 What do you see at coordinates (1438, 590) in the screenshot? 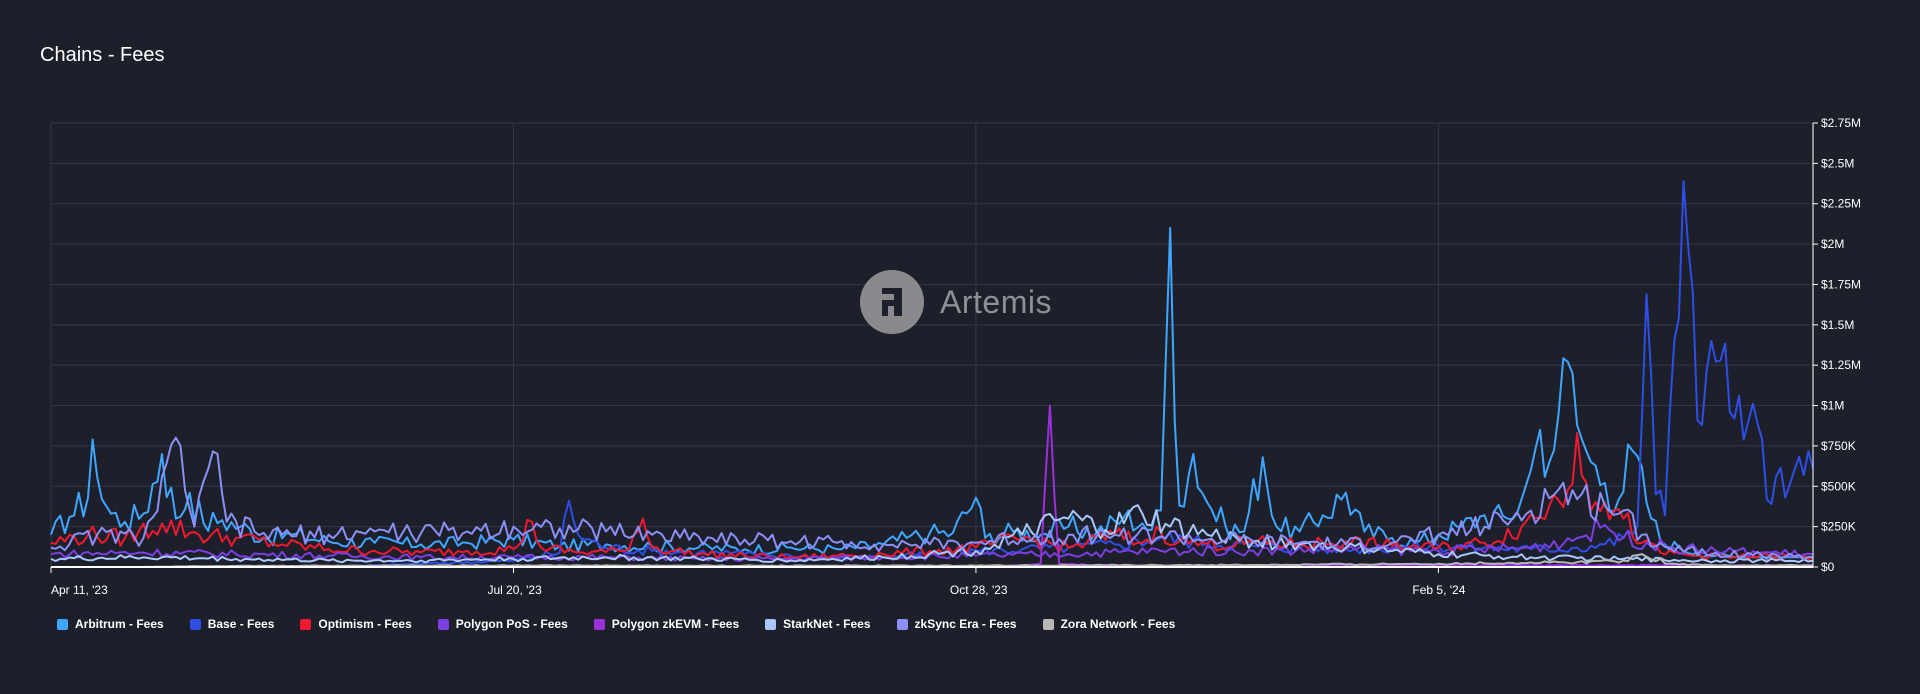
I see `x-tick-label: Feb 5, '24` at bounding box center [1438, 590].